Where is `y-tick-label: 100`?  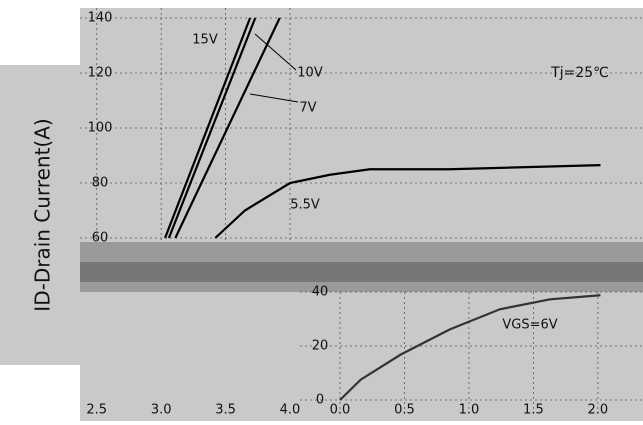
y-tick-label: 100 is located at coordinates (100, 128).